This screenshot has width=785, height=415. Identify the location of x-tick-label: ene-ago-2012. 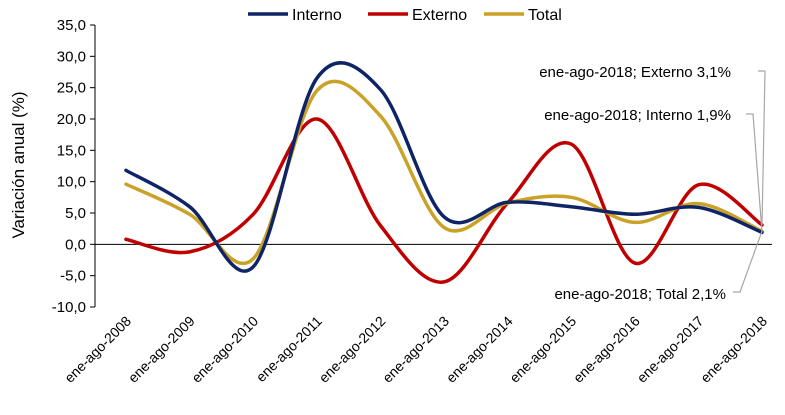
(352, 349).